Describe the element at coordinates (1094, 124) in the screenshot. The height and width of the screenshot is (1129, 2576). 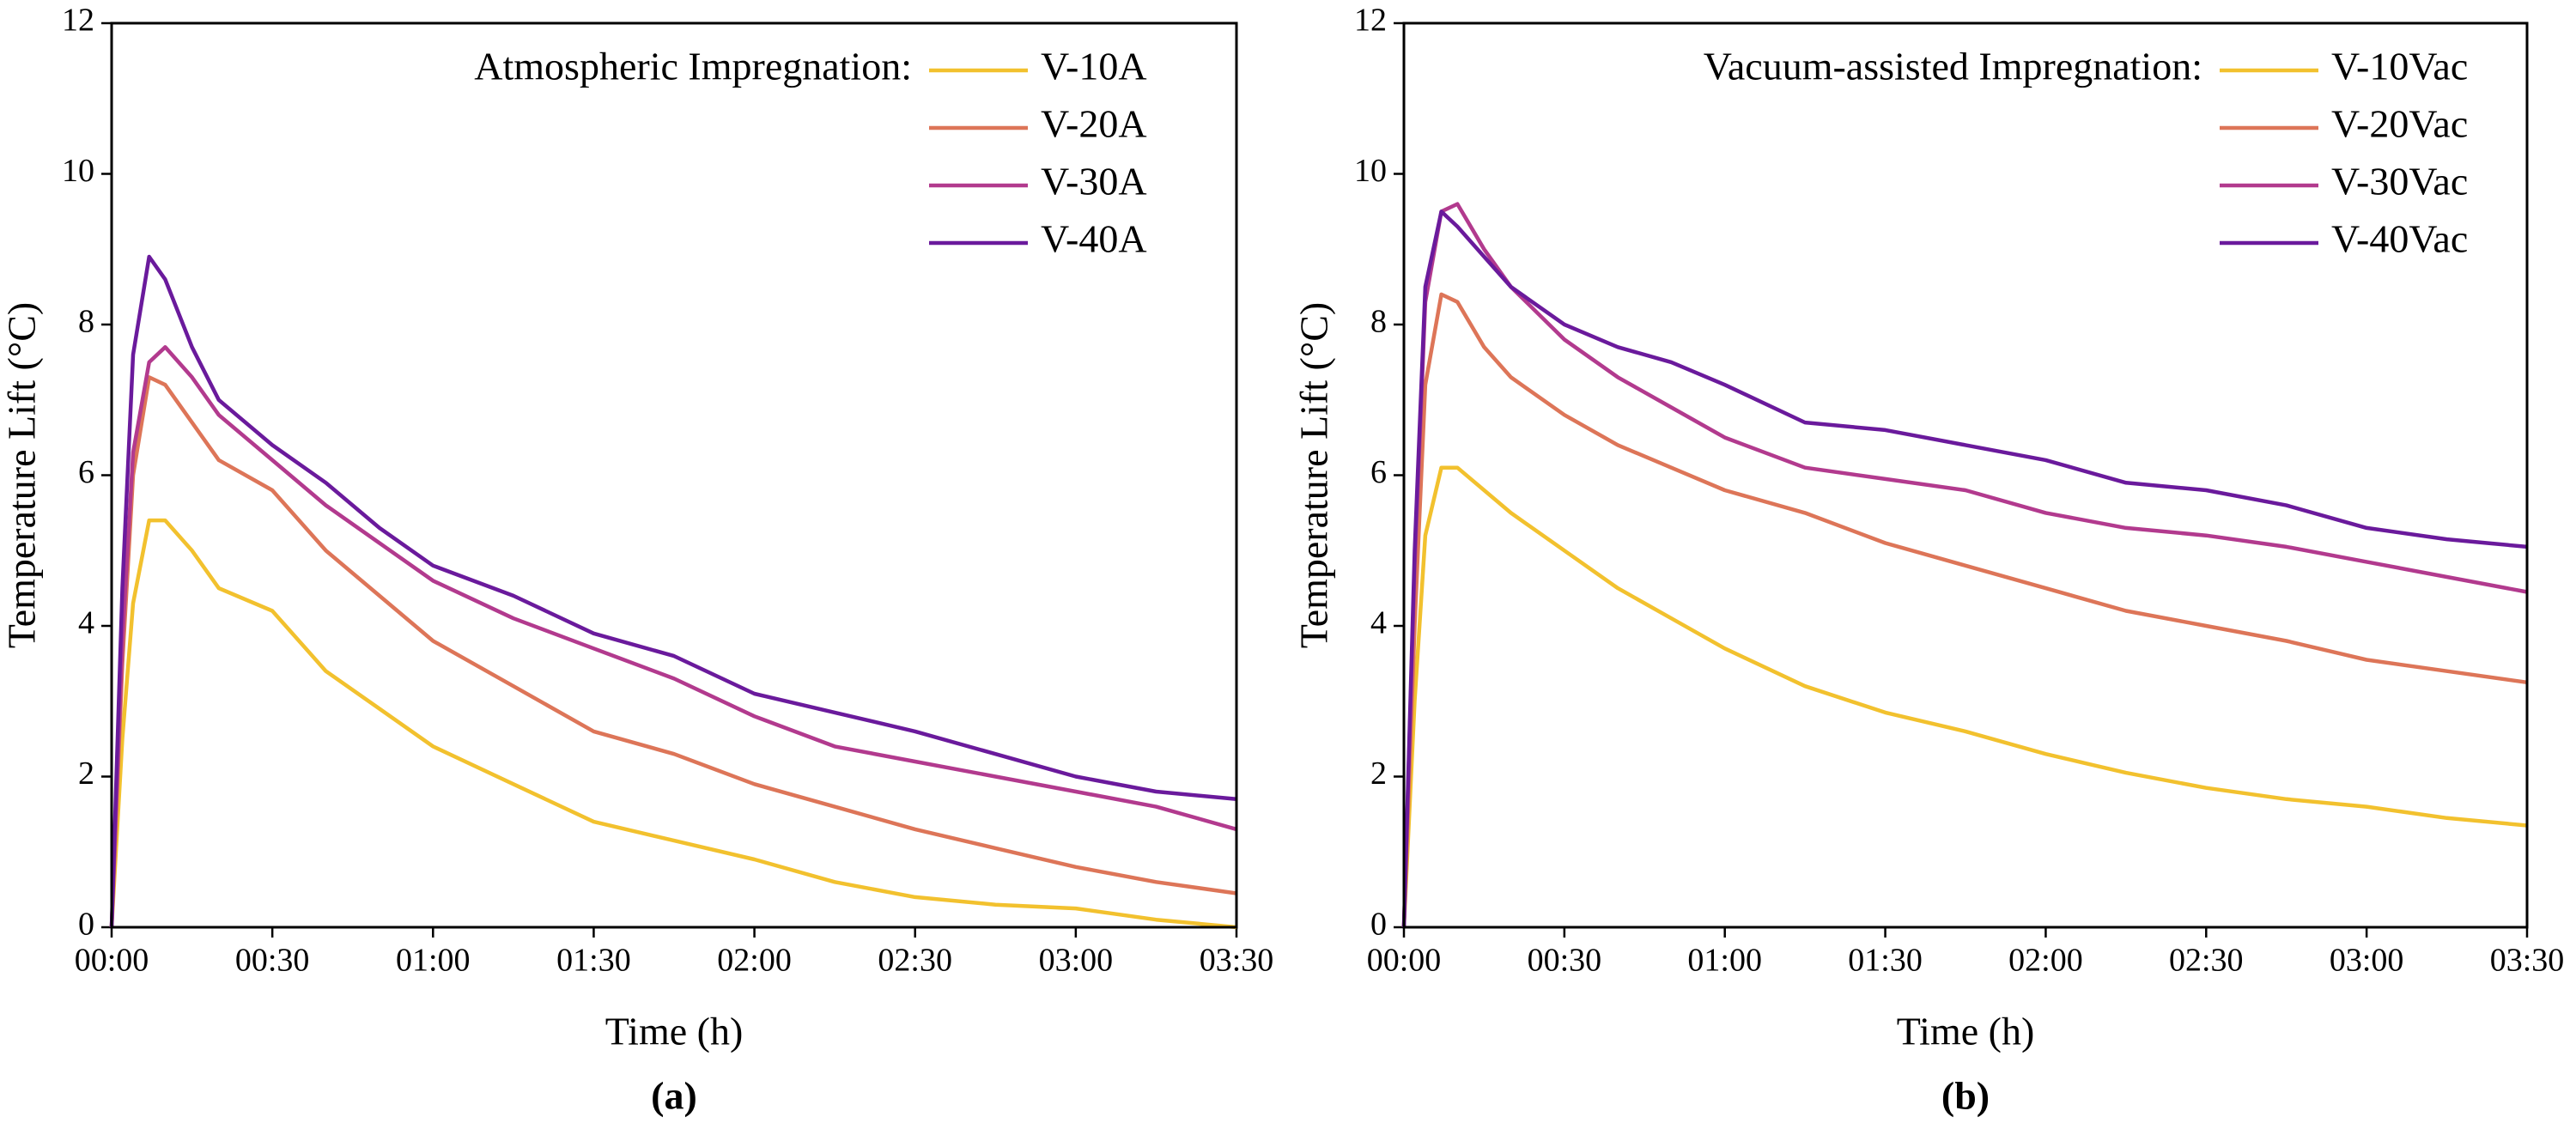
I see `legend-label: V-20A` at that location.